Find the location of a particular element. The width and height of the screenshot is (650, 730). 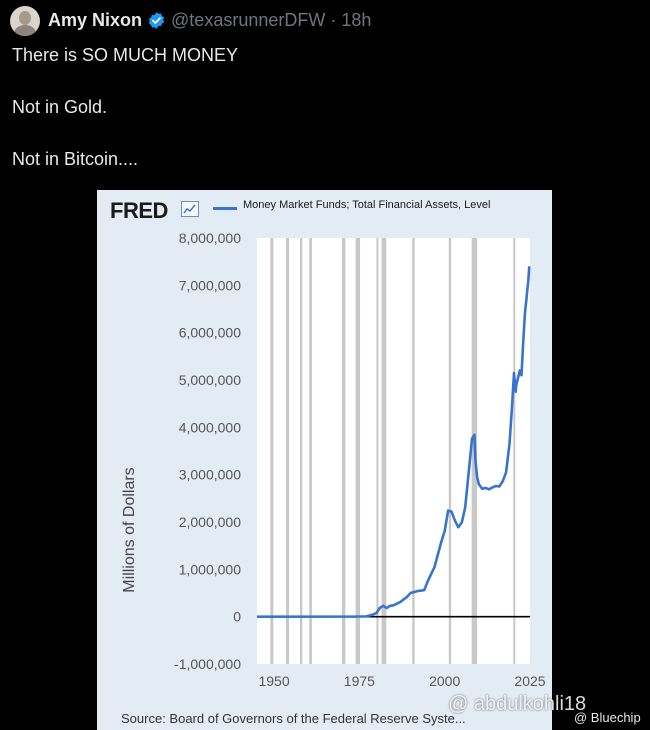

y-tick-label: 0 is located at coordinates (237, 617).